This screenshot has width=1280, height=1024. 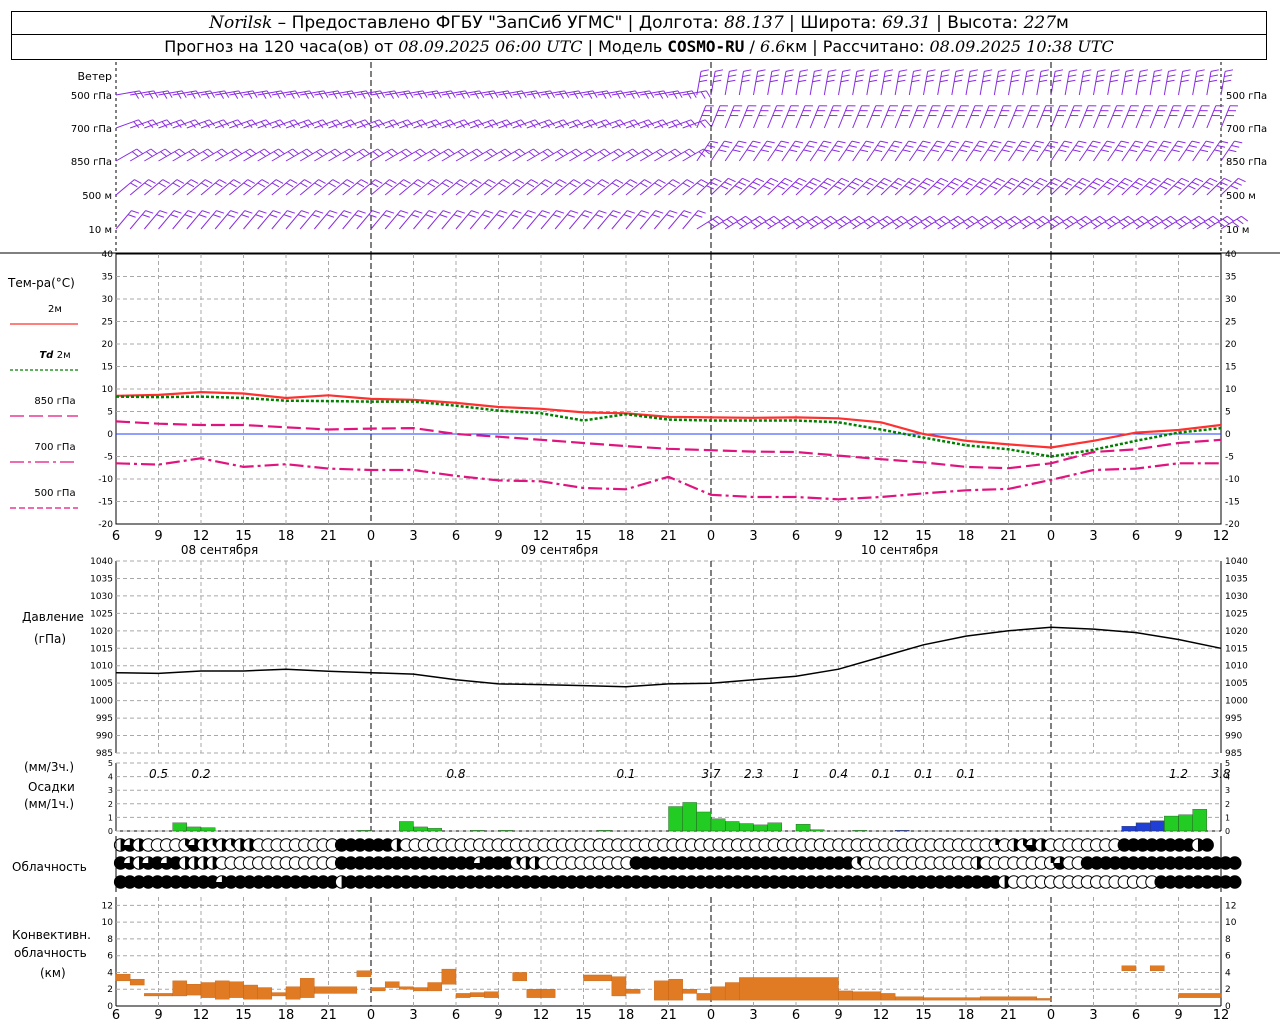 What do you see at coordinates (108, 390) in the screenshot?
I see `temperature-tick-label: 10` at bounding box center [108, 390].